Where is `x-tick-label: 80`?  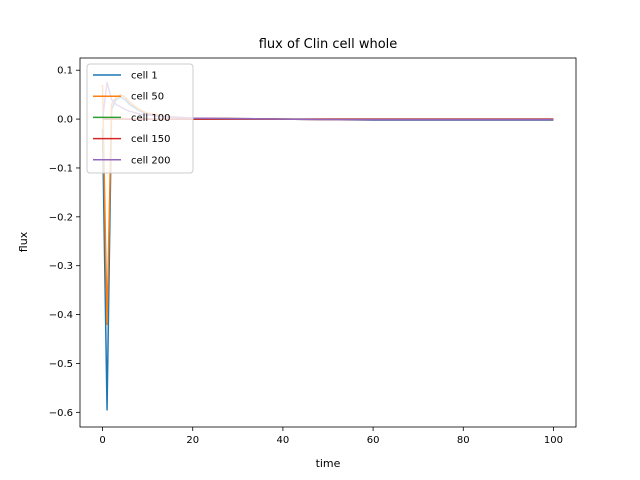 x-tick-label: 80 is located at coordinates (463, 440).